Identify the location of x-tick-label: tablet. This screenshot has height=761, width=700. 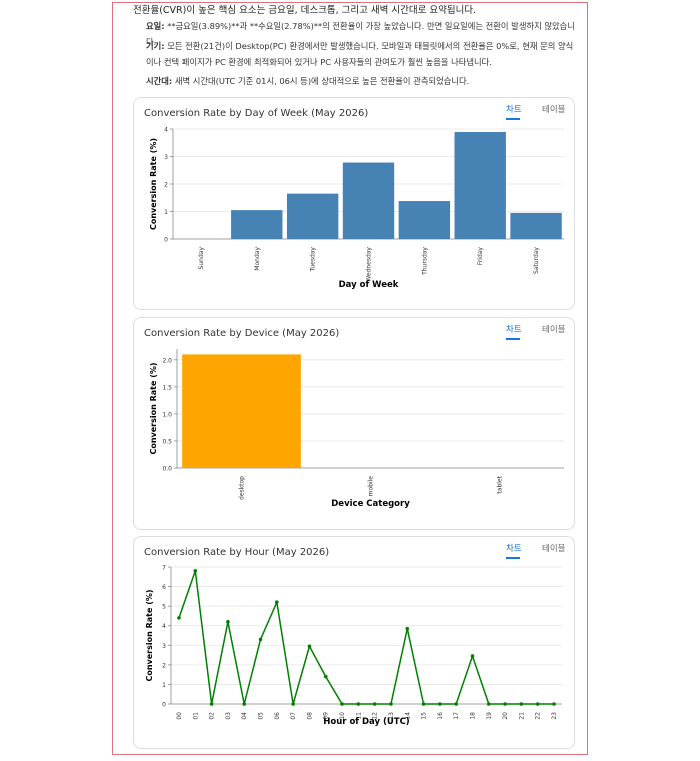
(500, 484).